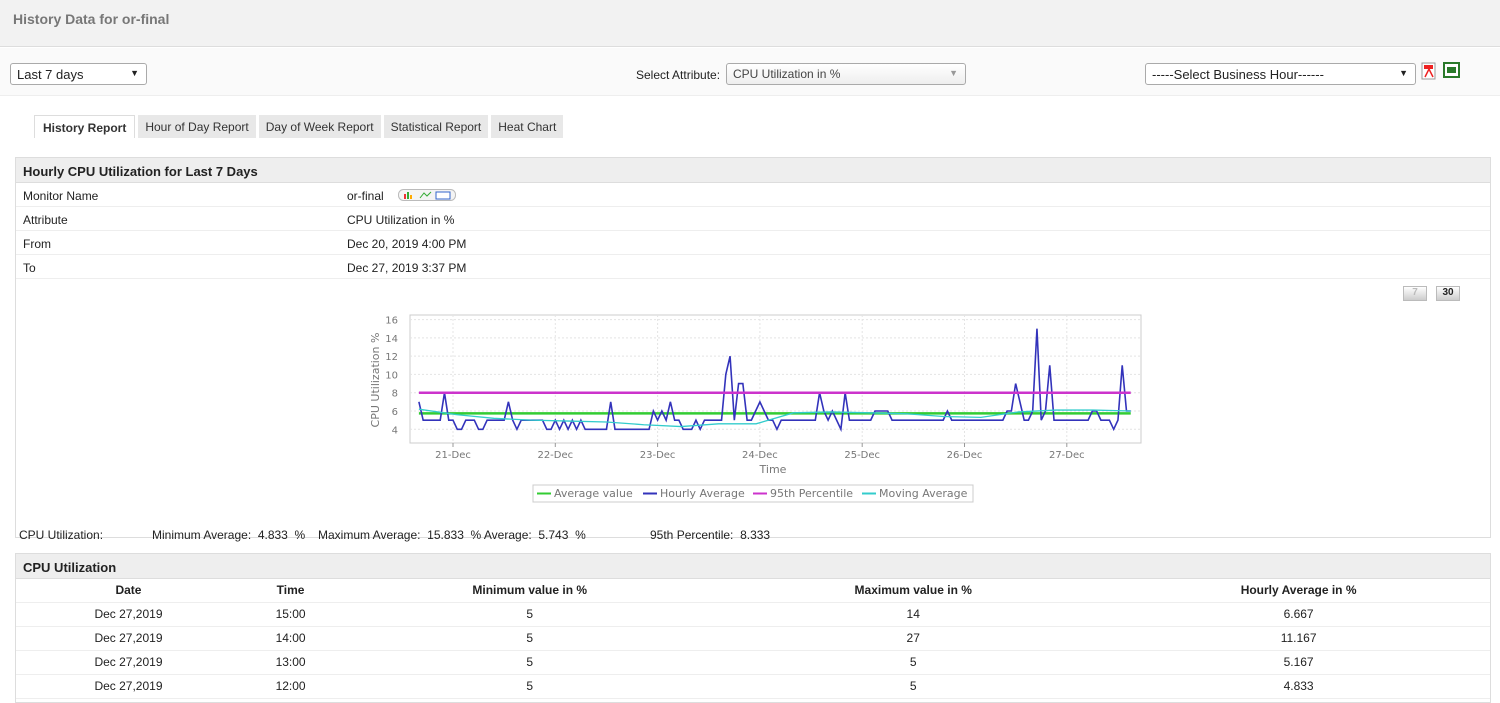 The image size is (1500, 703). What do you see at coordinates (1298, 638) in the screenshot?
I see `table-cell: 11.167` at bounding box center [1298, 638].